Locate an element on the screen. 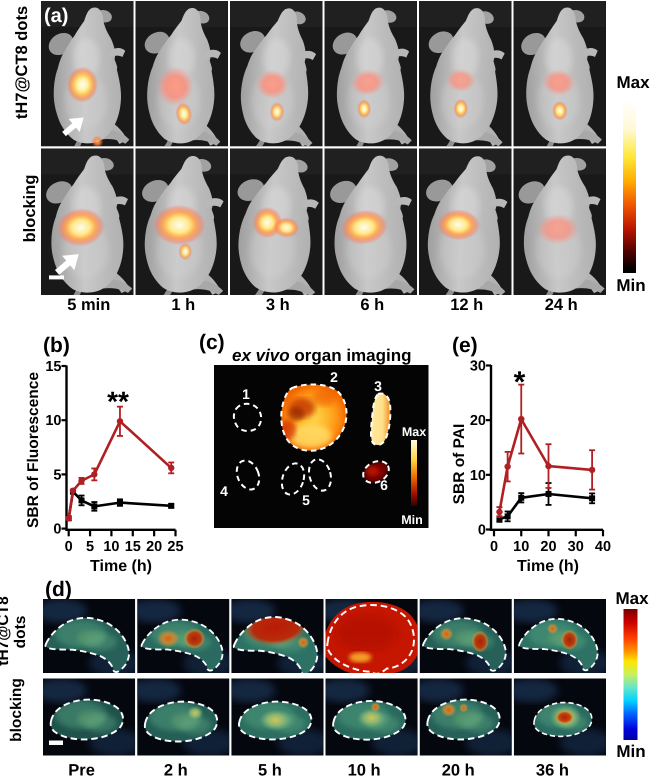 Image resolution: width=650 pixels, height=778 pixels. svg-text: 12 h is located at coordinates (466, 305).